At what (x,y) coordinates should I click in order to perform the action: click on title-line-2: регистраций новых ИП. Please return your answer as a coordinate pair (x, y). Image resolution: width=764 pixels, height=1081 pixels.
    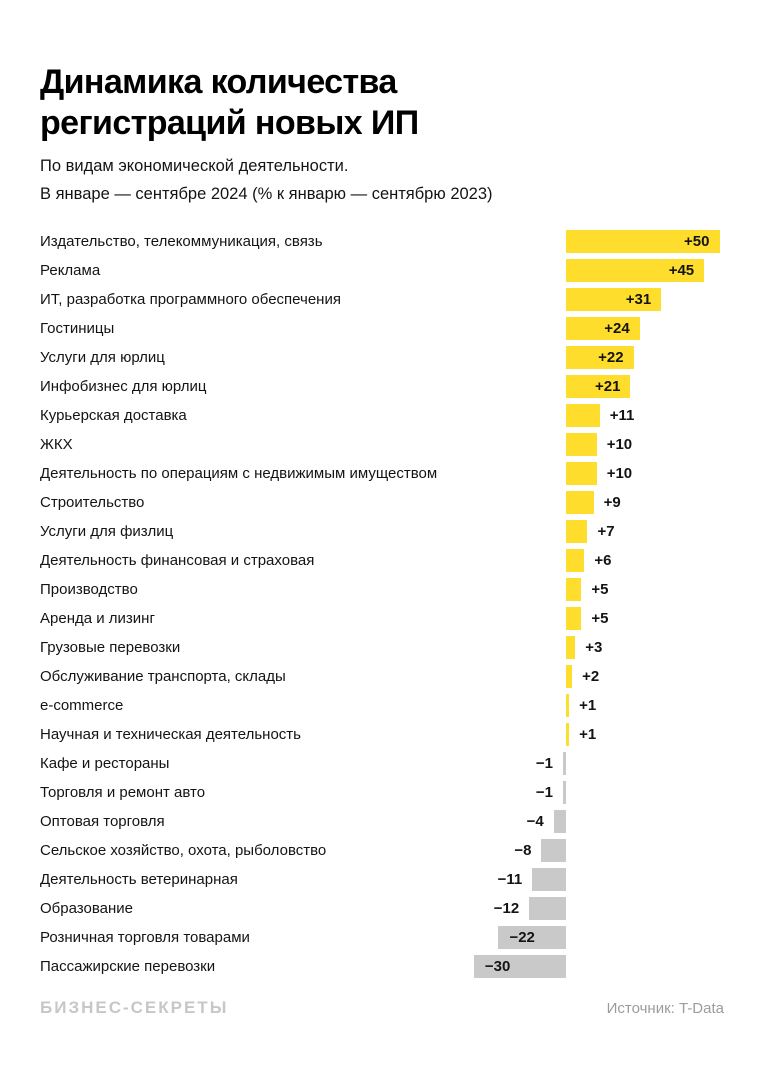
    Looking at the image, I should click on (229, 123).